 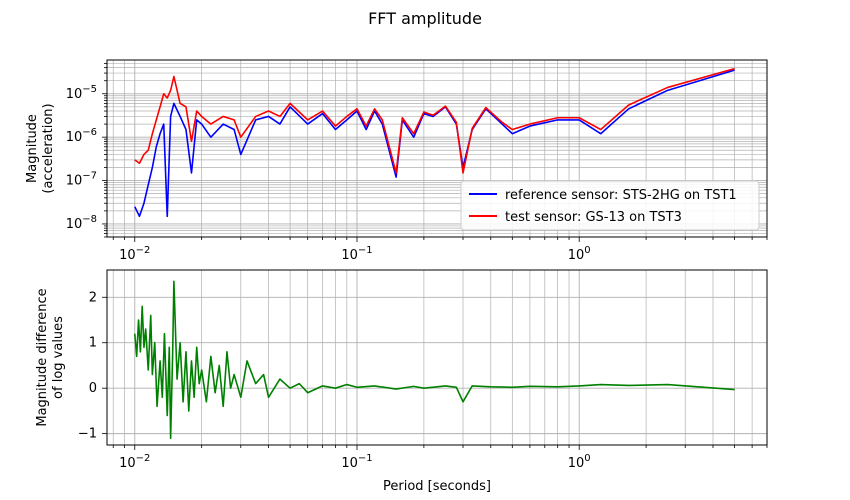 I want to click on y-tick-label: 10⁻⁸, so click(x=81, y=223).